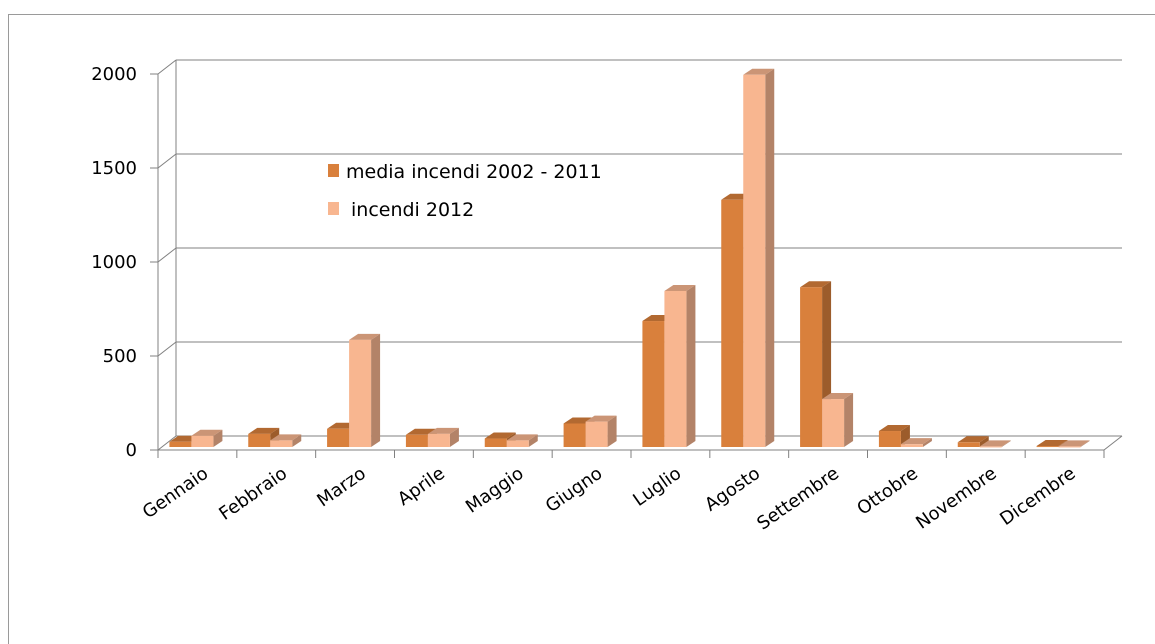  Describe the element at coordinates (465, 191) in the screenshot. I see `legend: media incendi 2002 - 2011 incendi 2012` at that location.